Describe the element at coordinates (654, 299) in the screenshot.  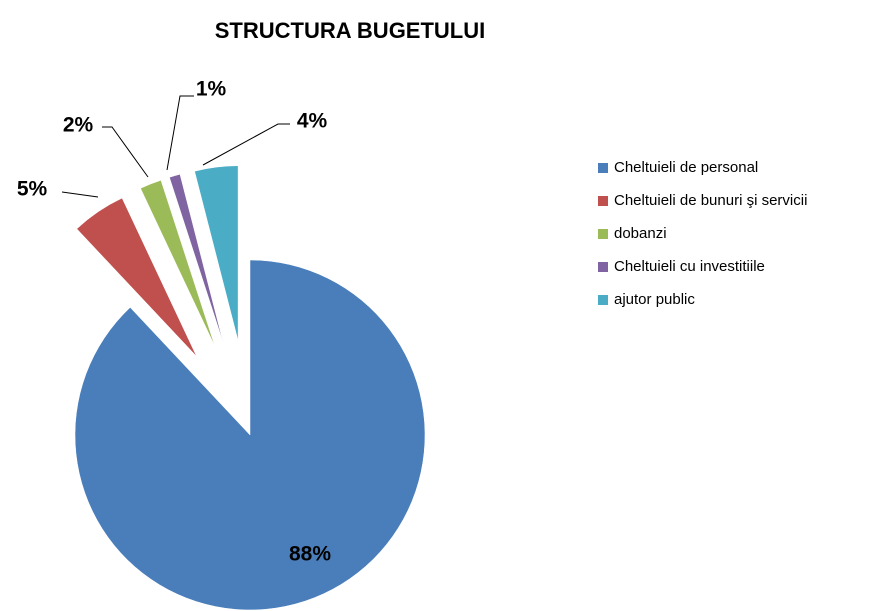
I see `legend-label: ajutor public` at that location.